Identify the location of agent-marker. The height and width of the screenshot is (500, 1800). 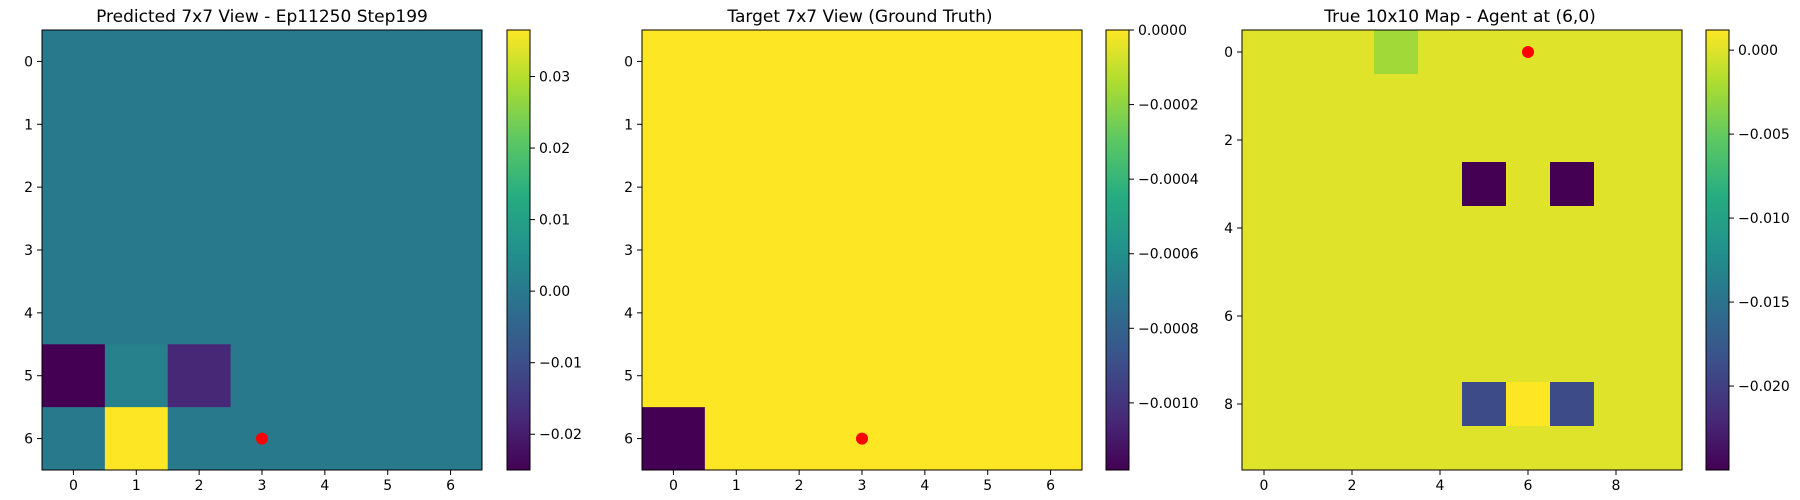
(862, 438).